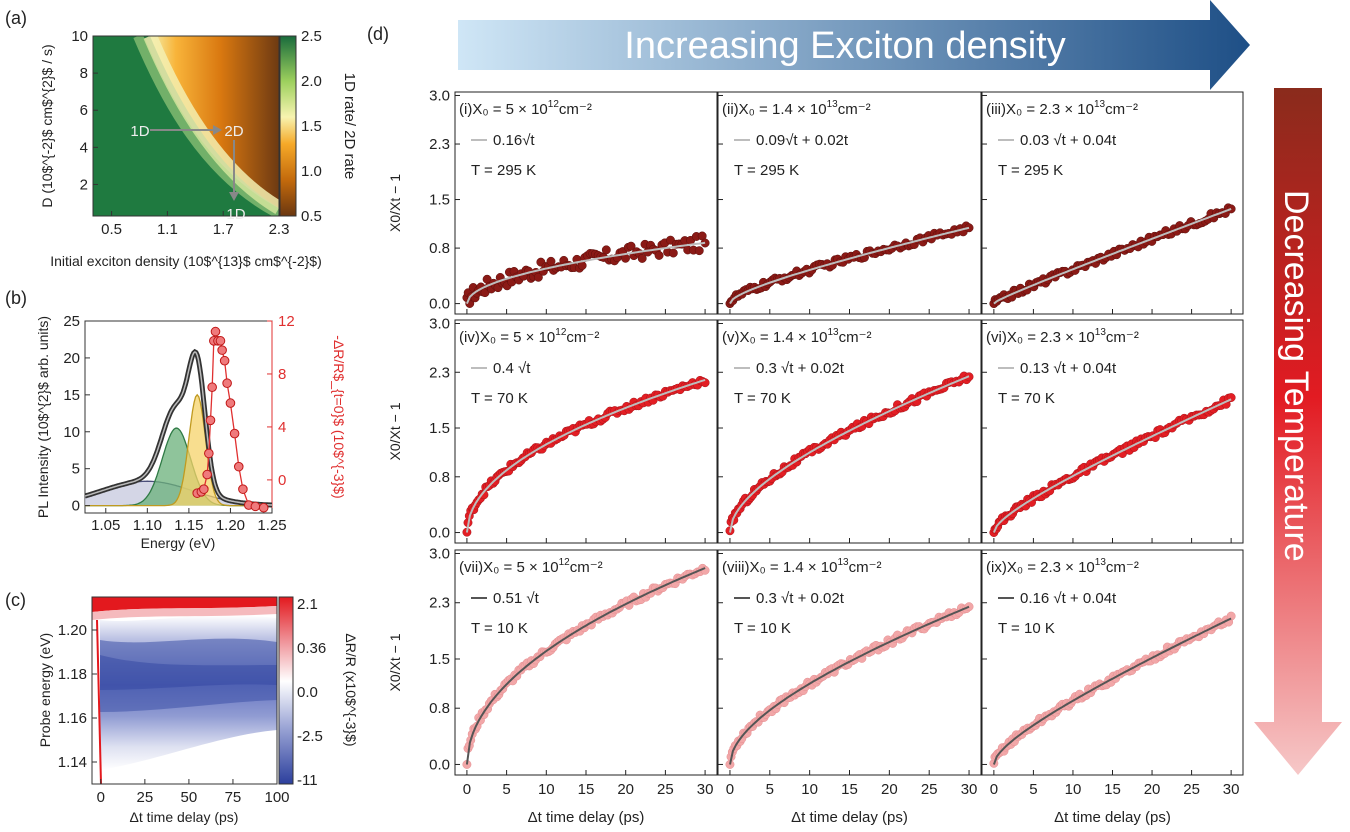 The height and width of the screenshot is (832, 1350). I want to click on increasing-density-arrow, so click(854, 45).